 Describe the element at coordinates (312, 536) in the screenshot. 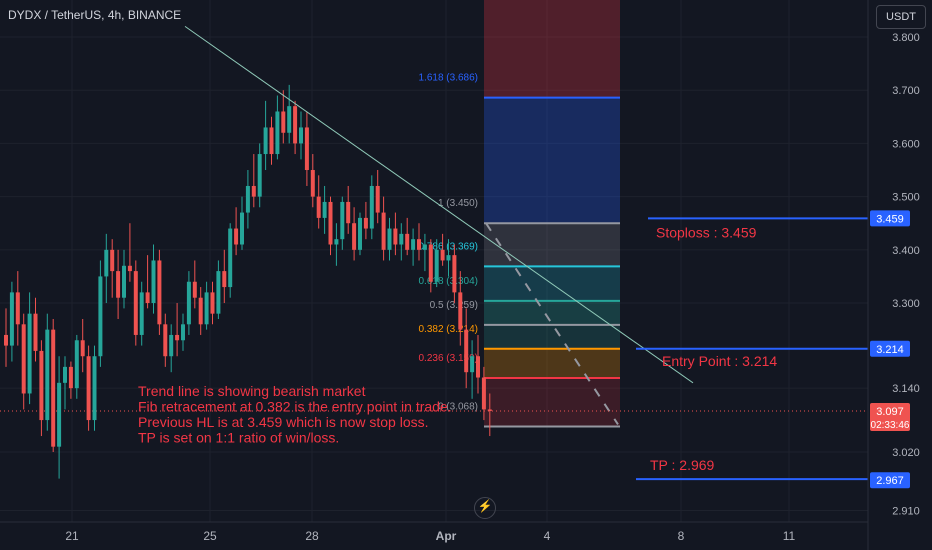

I see `time-axis-tick-label: 28` at that location.